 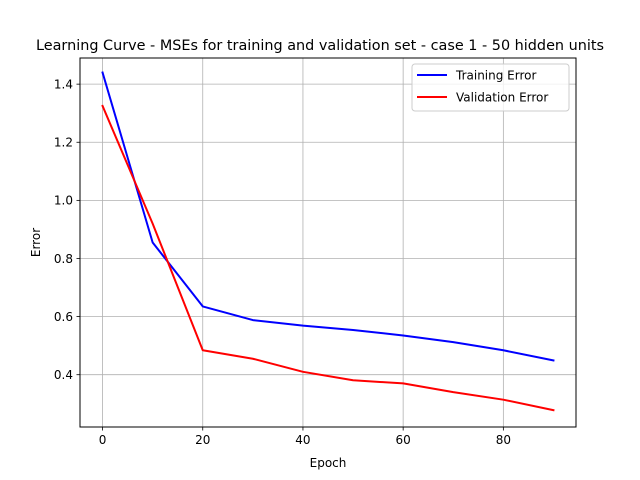 What do you see at coordinates (63, 317) in the screenshot?
I see `y-tick-label: 0.6` at bounding box center [63, 317].